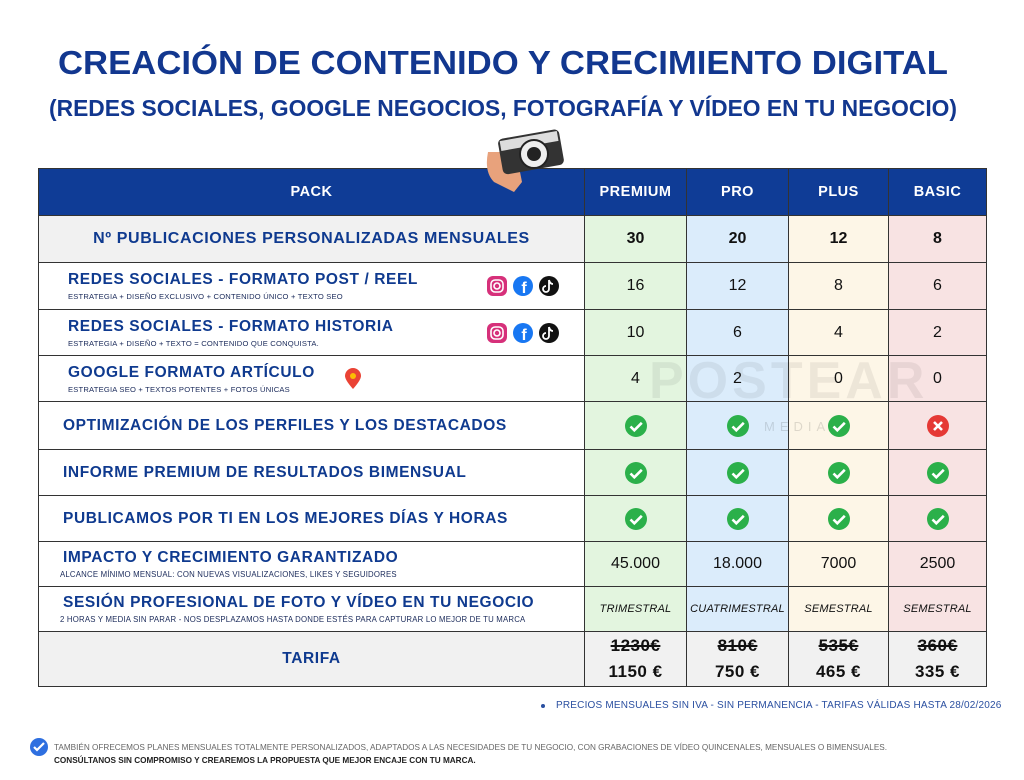 This screenshot has width=1024, height=780. I want to click on value-cell: TRIMESTRAL, so click(636, 609).